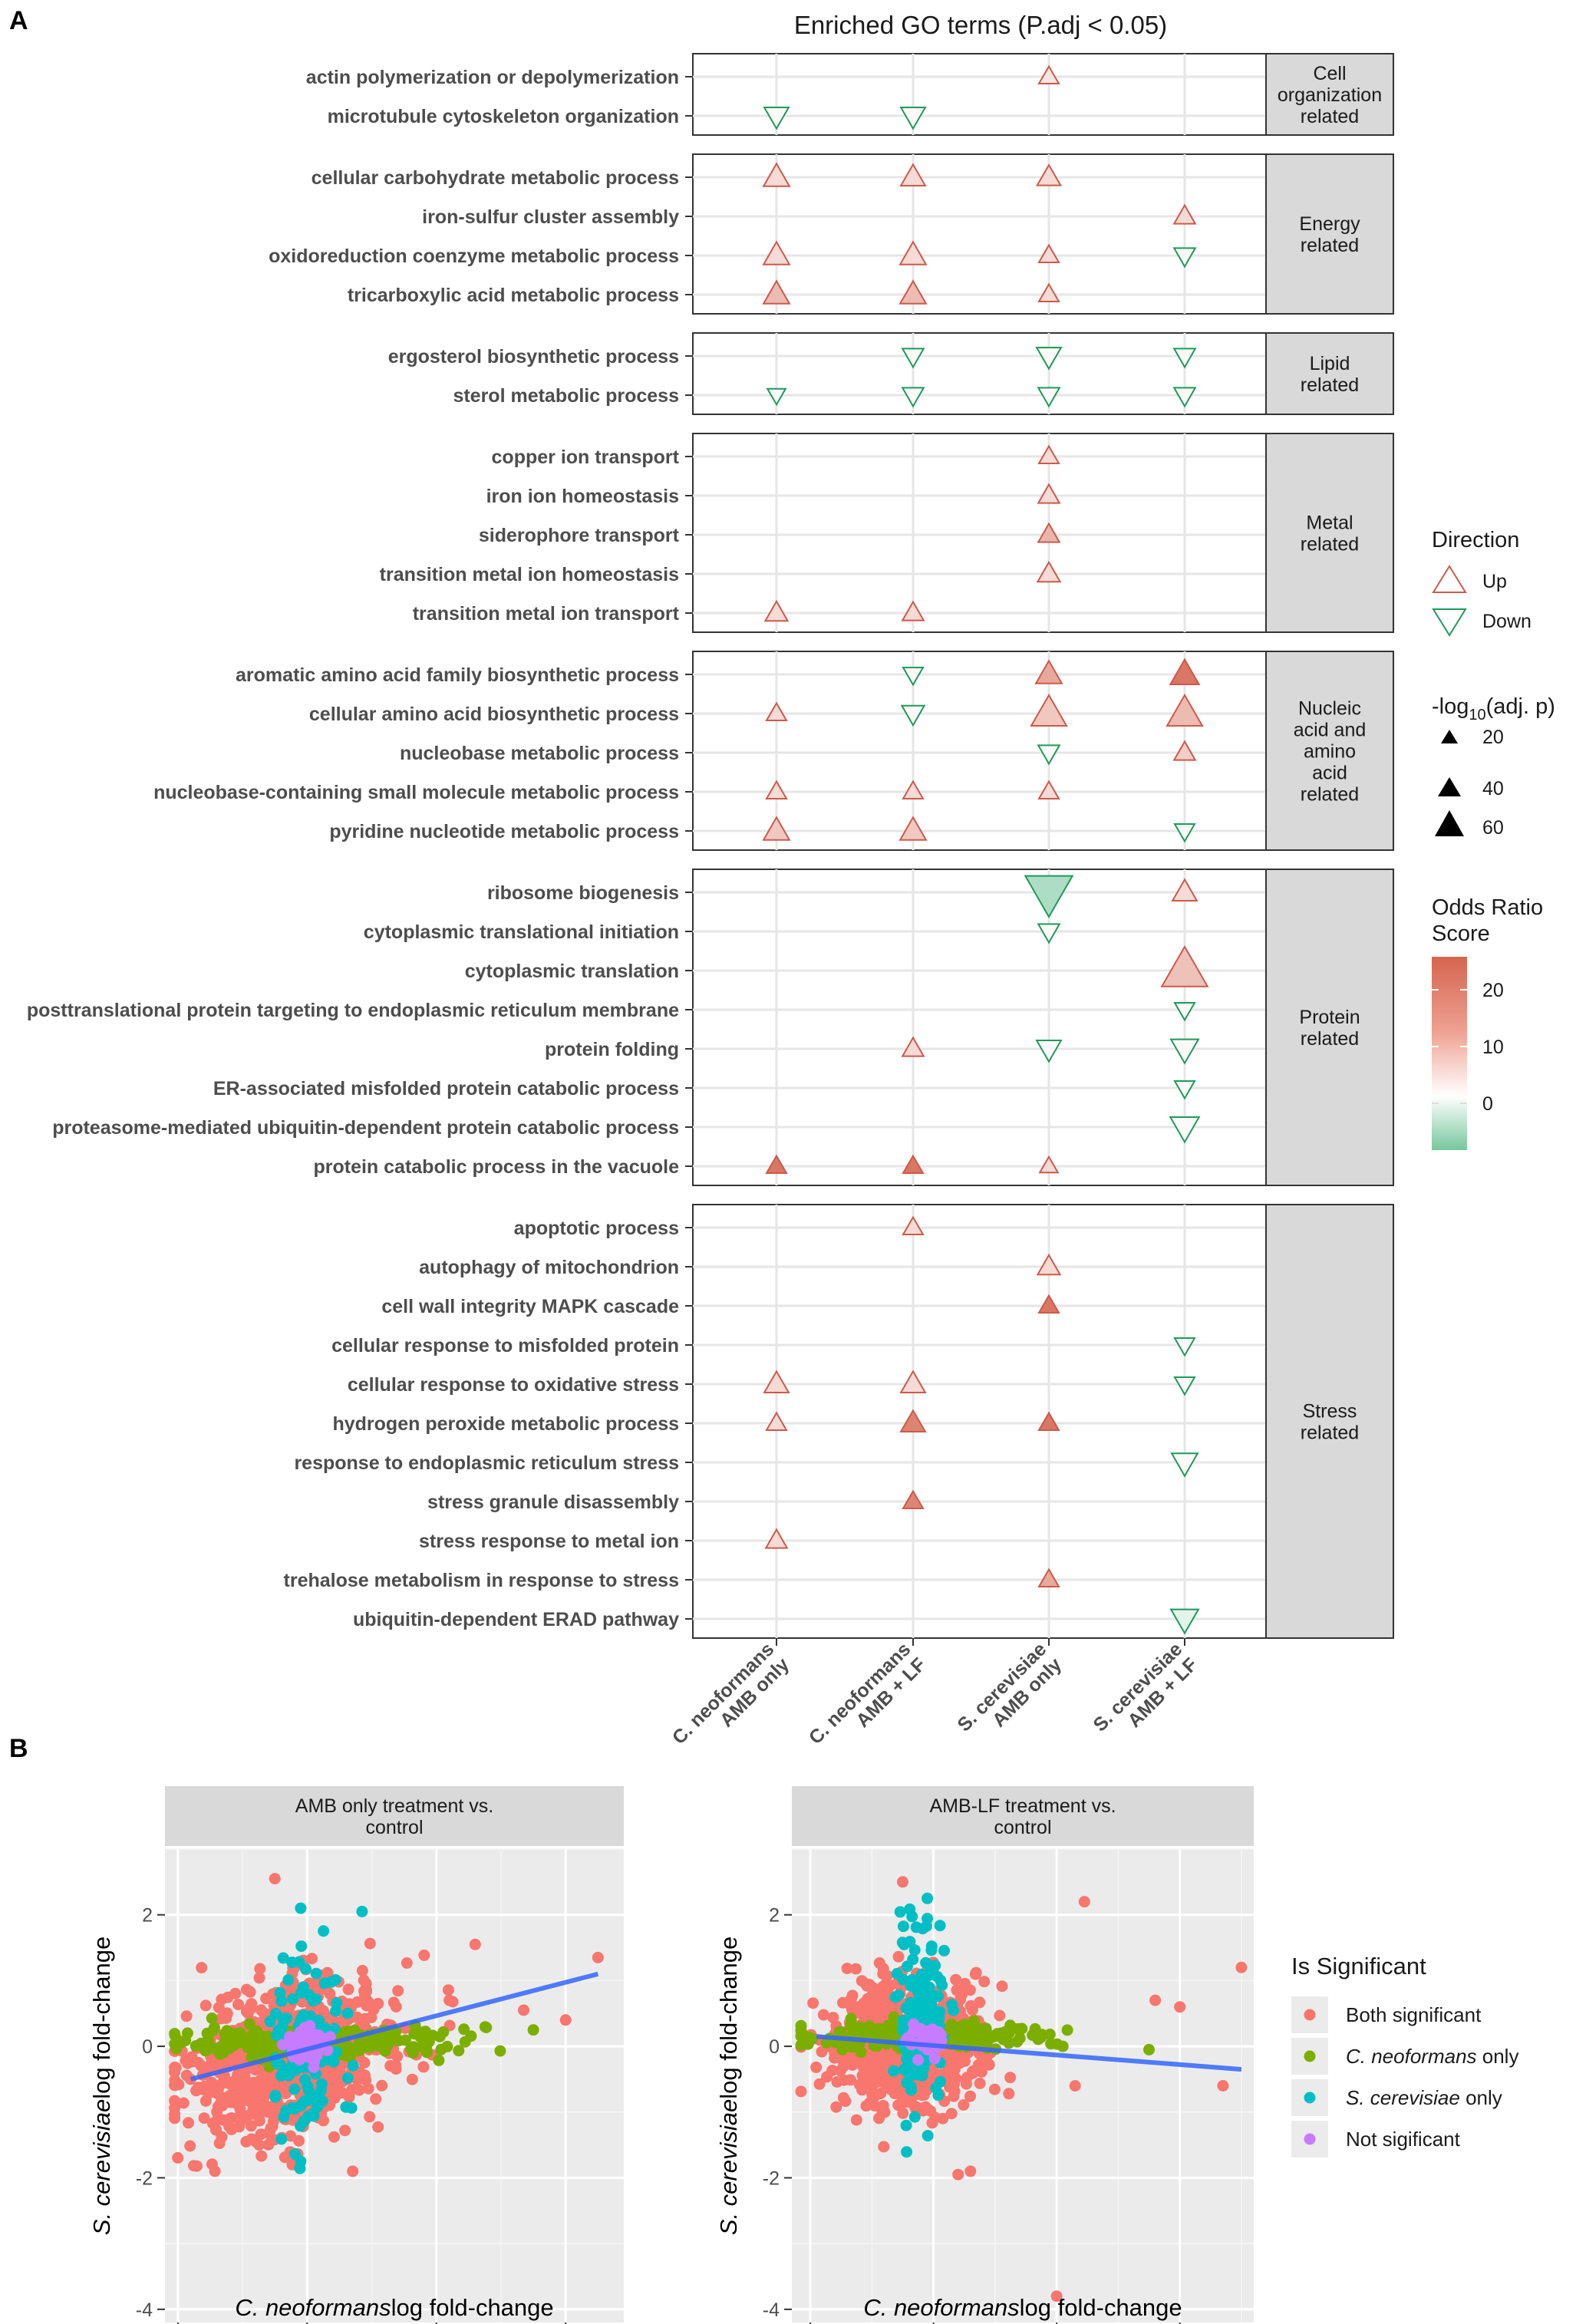  Describe the element at coordinates (516, 1619) in the screenshot. I see `go-term-label: ubiquitin-dependent ERAD pathway` at that location.